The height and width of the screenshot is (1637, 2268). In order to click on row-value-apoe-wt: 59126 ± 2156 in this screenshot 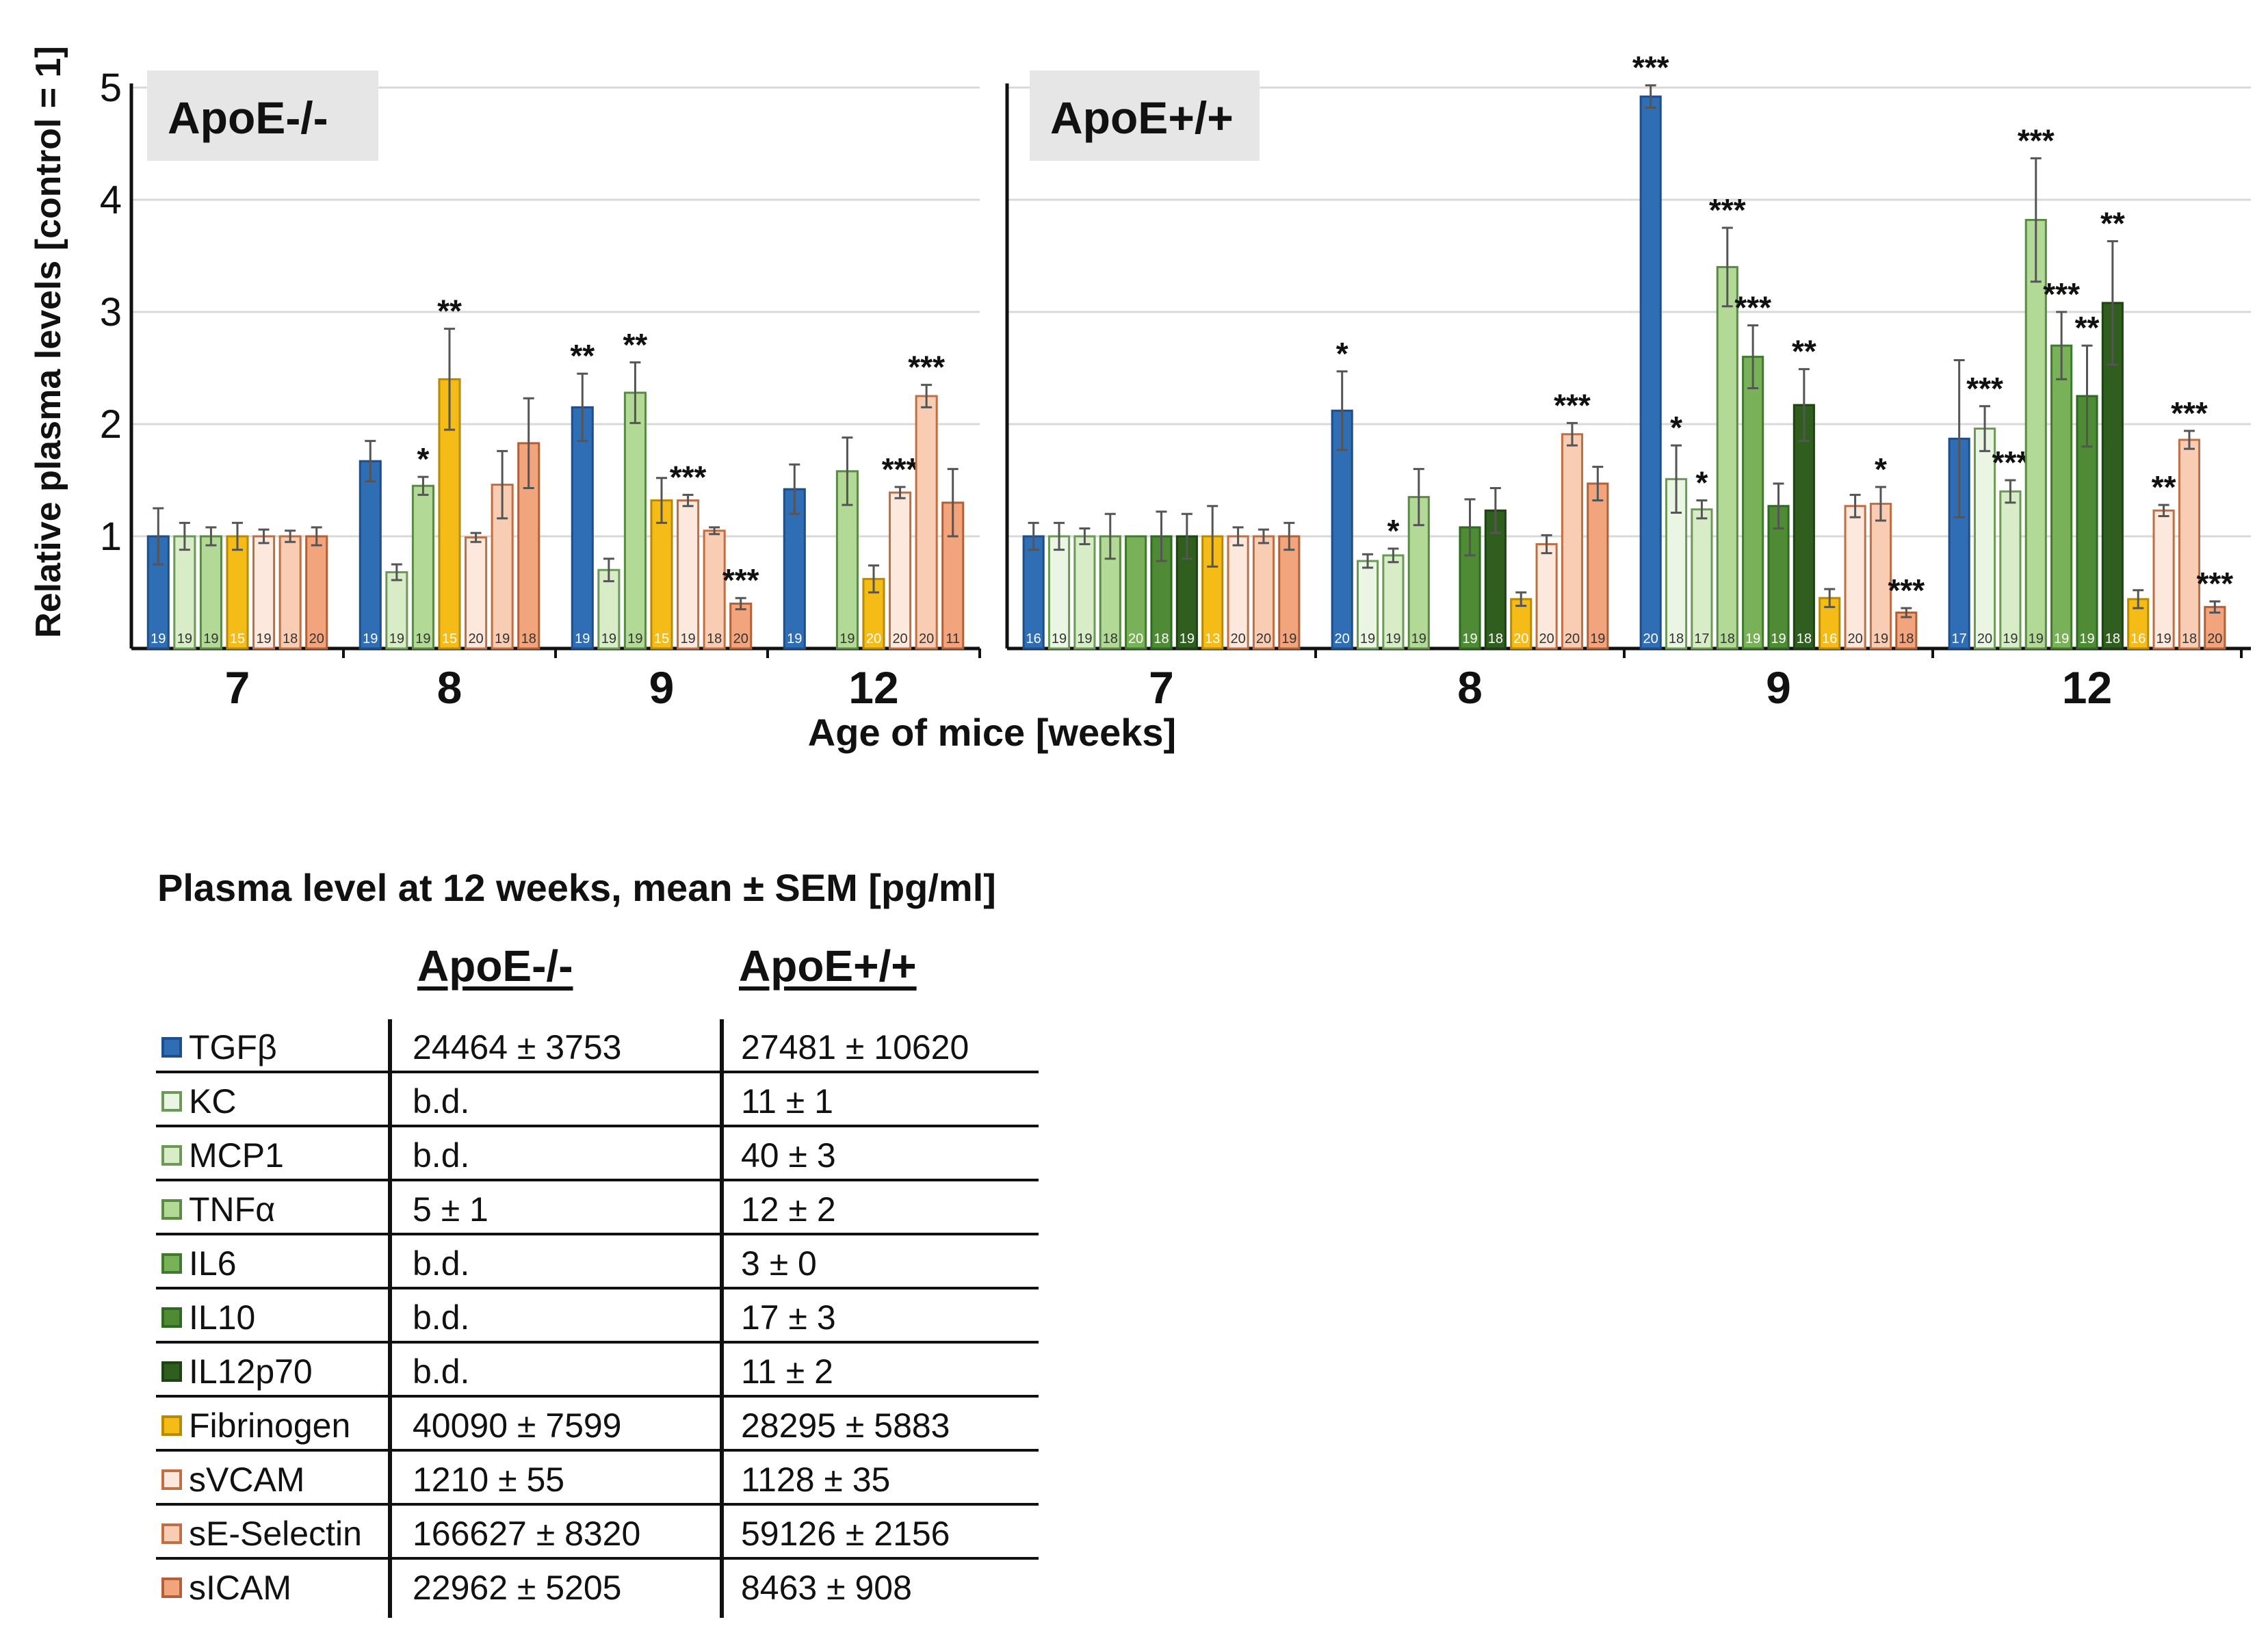, I will do `click(845, 1534)`.